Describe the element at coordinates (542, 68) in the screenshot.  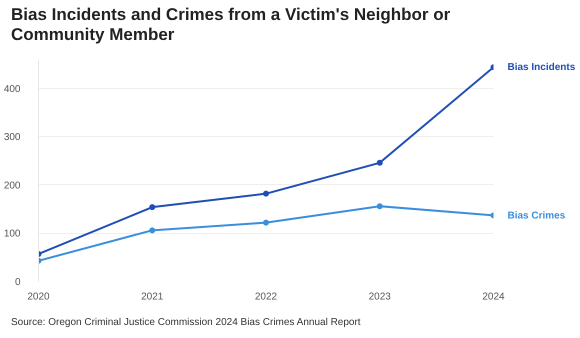
I see `series-label: Bias Incidents` at that location.